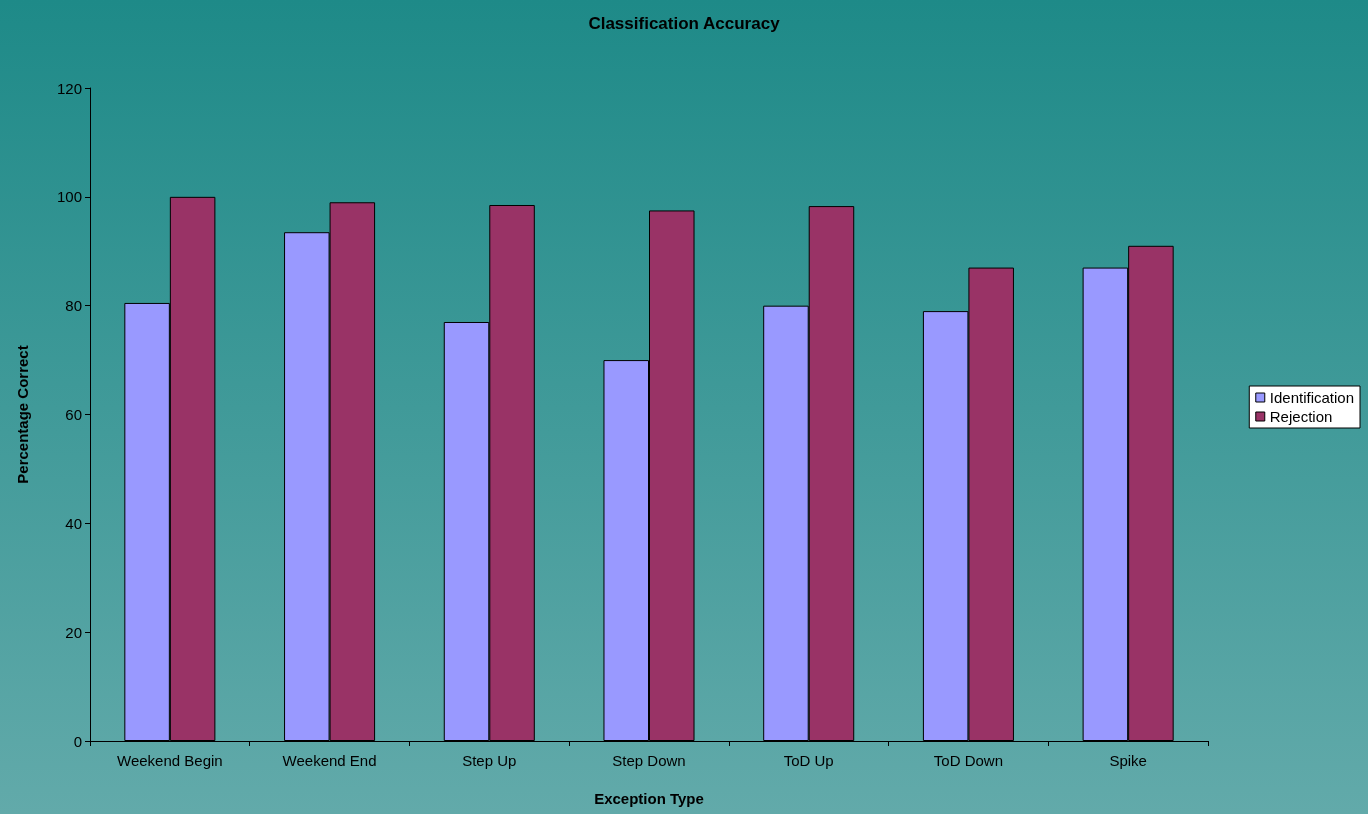 This screenshot has width=1368, height=814. Describe the element at coordinates (649, 798) in the screenshot. I see `x-axis-title: Exception Type` at that location.